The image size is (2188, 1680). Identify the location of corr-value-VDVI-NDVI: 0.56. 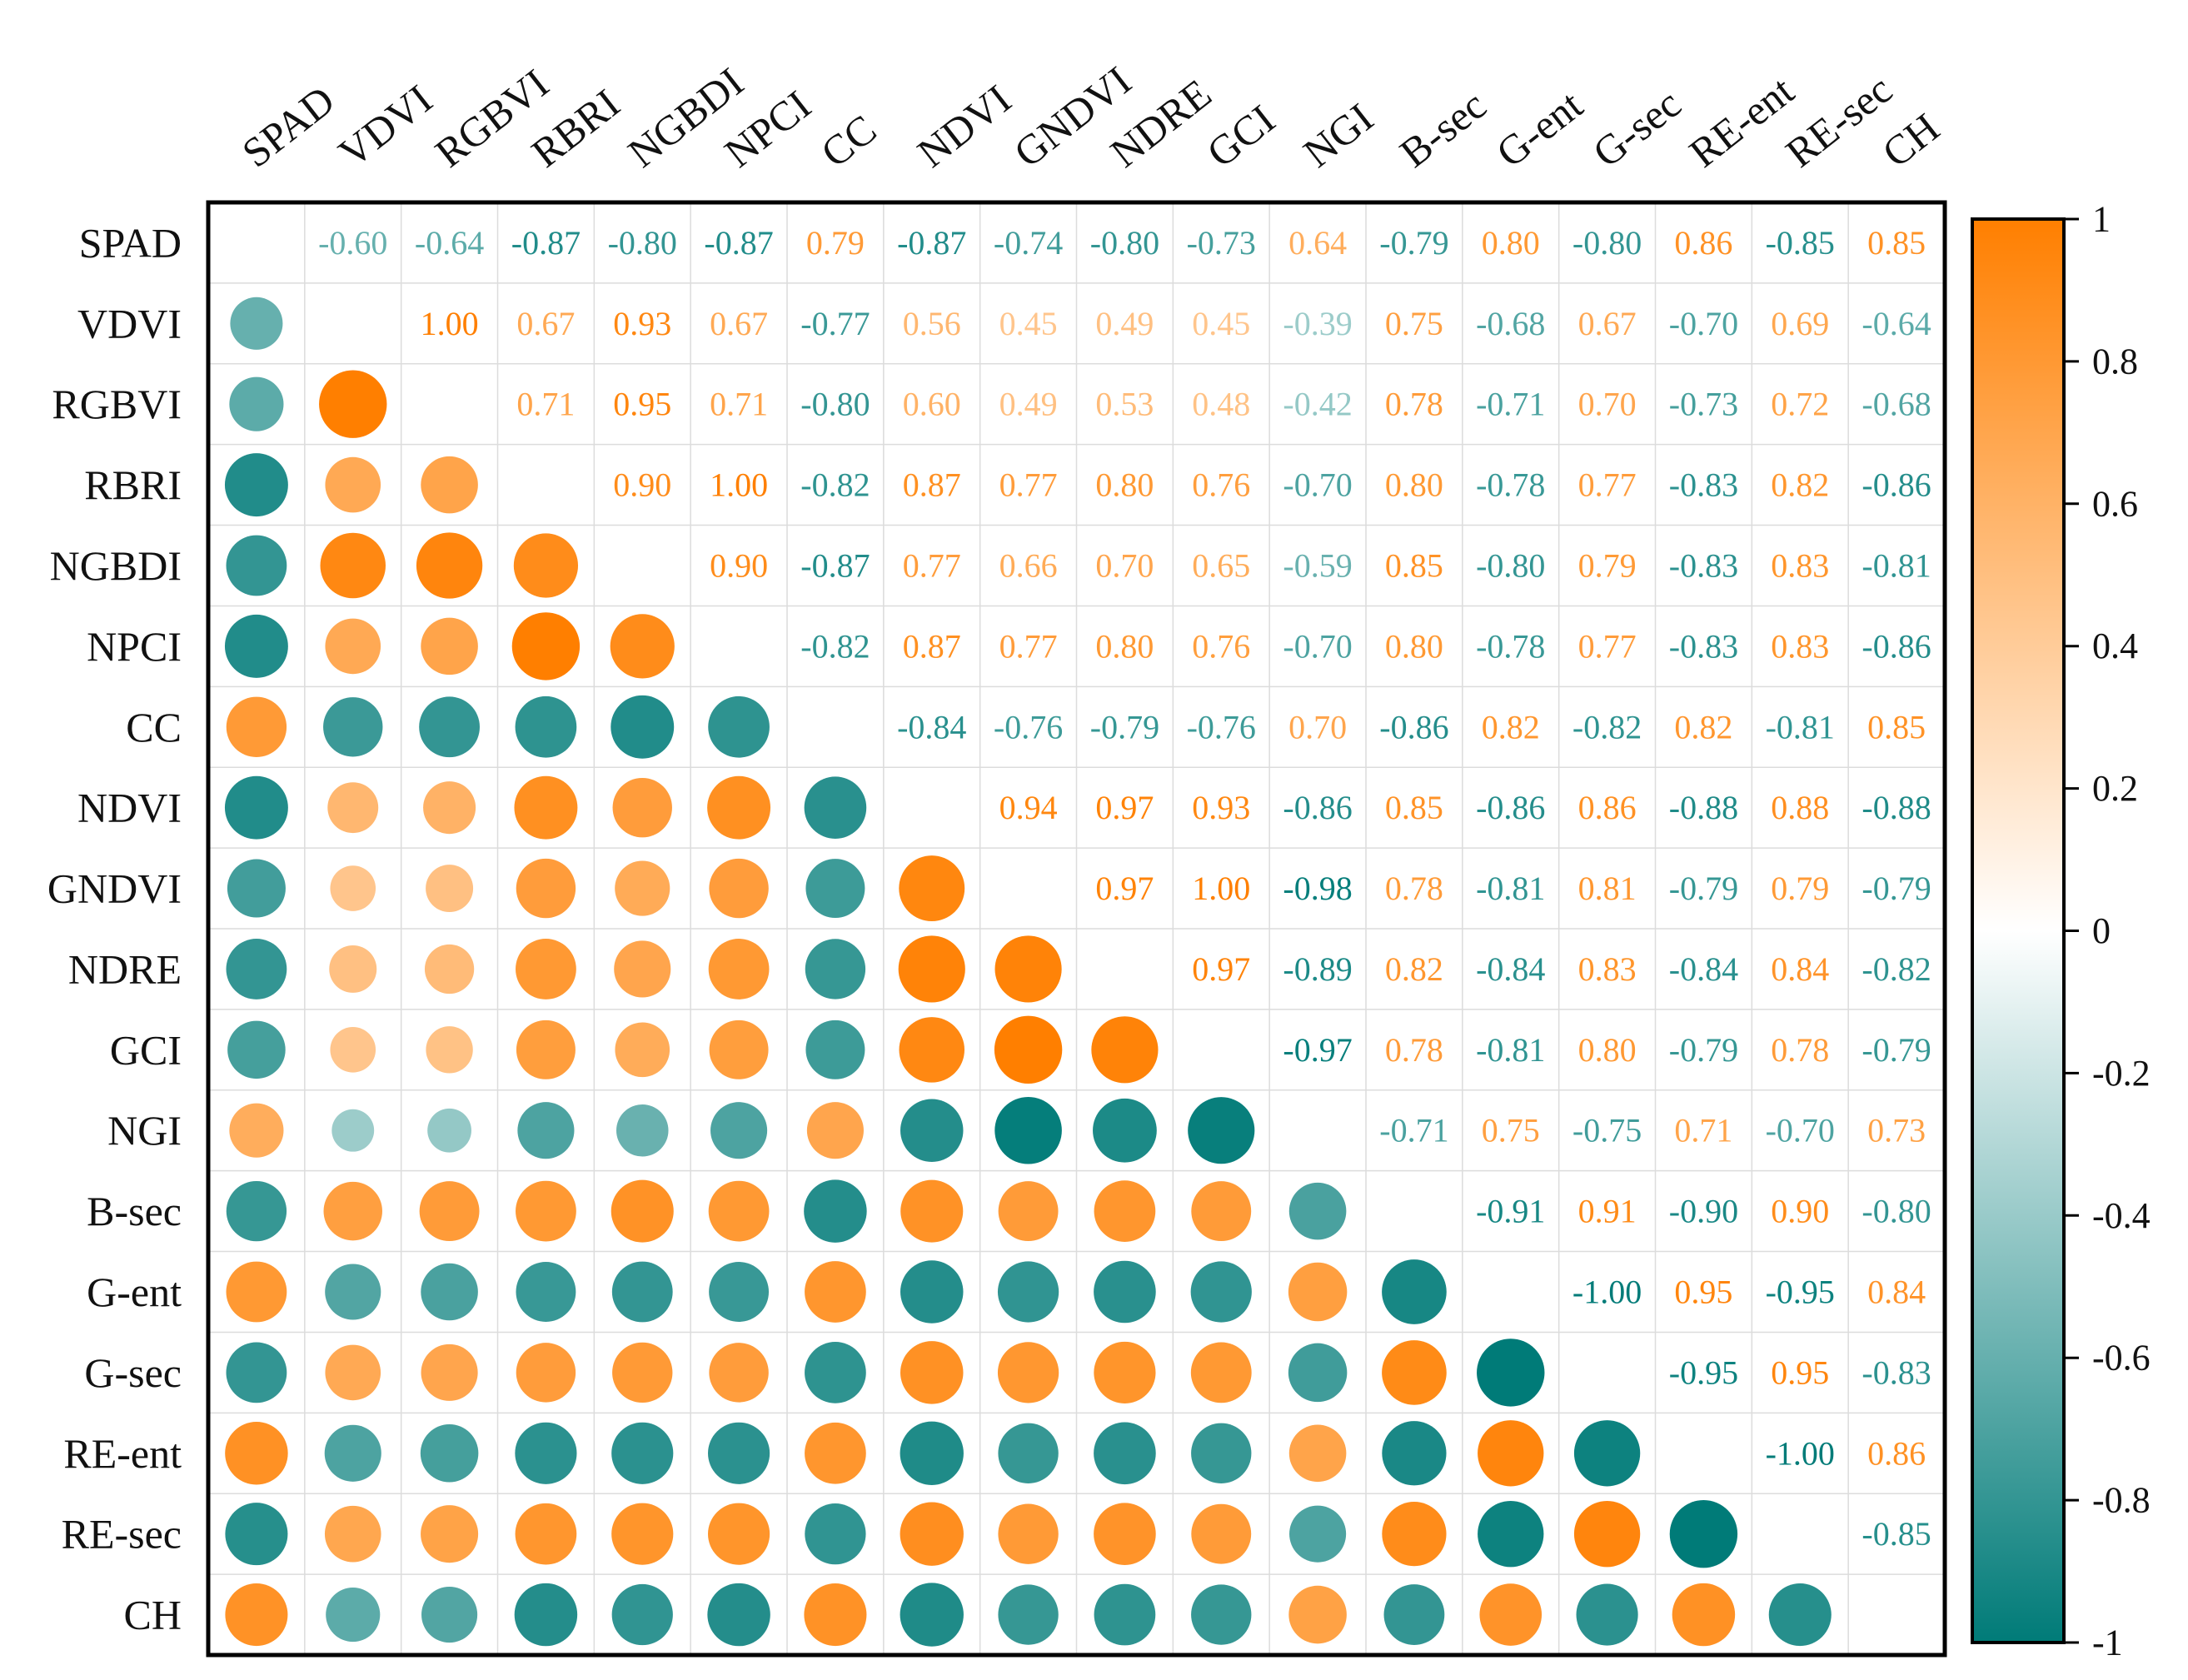
(932, 323).